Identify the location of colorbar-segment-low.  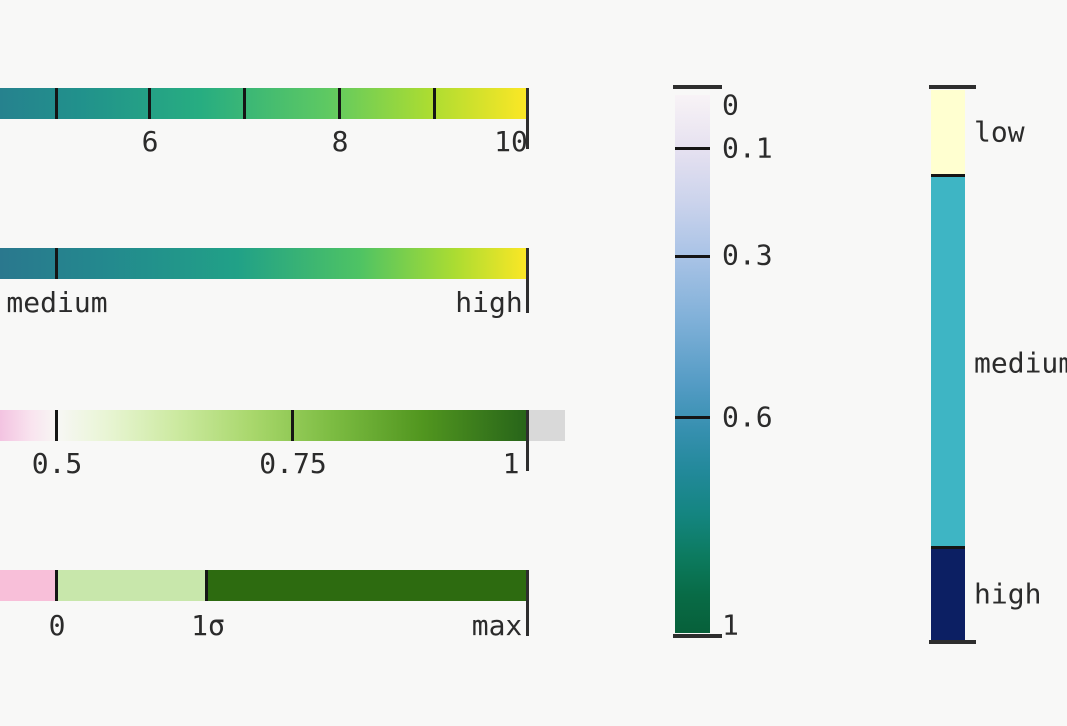
(948, 133).